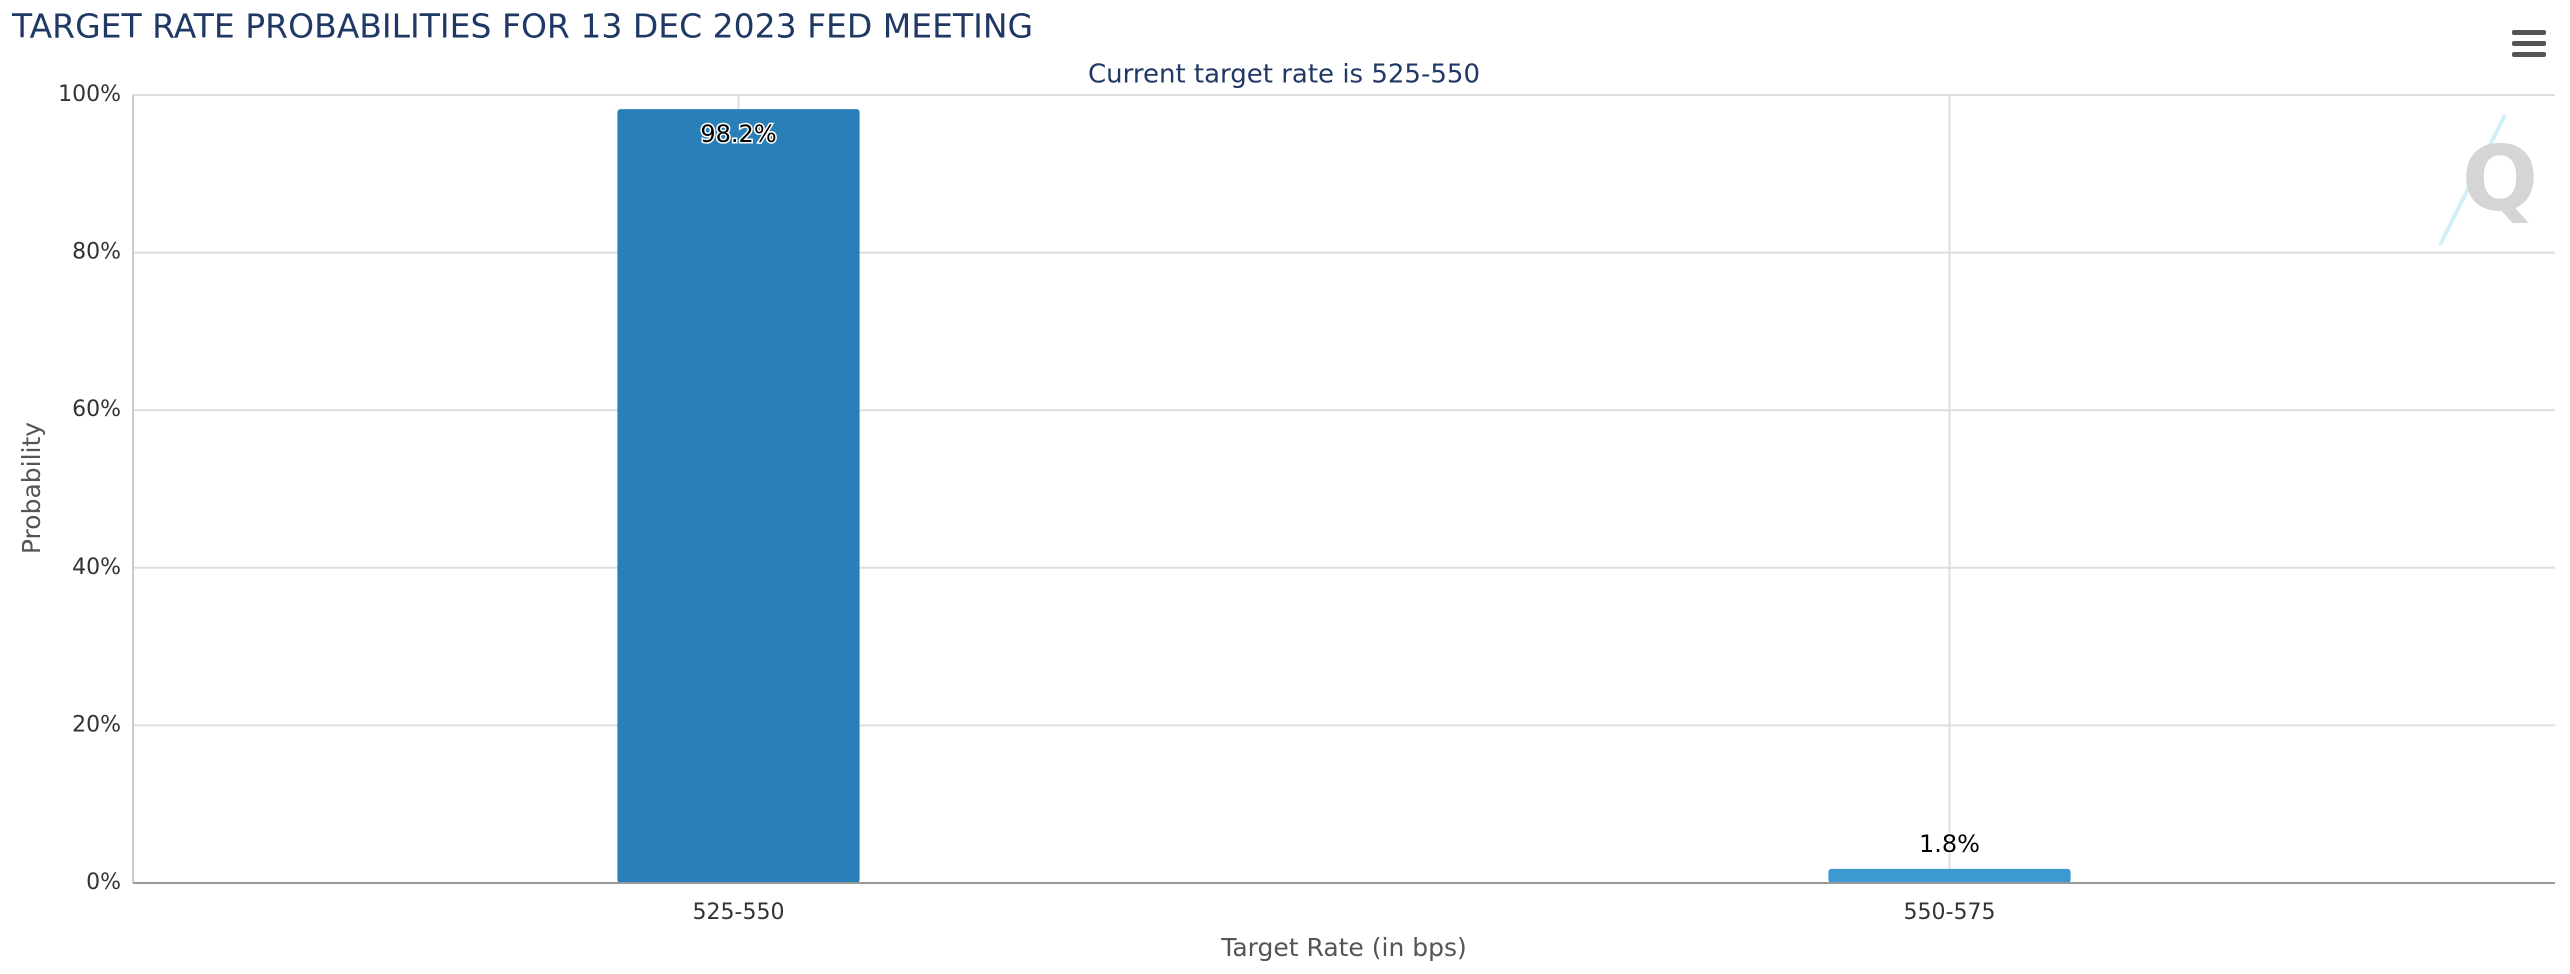 The height and width of the screenshot is (974, 2570). What do you see at coordinates (31, 488) in the screenshot?
I see `y-axis-title: Probability` at bounding box center [31, 488].